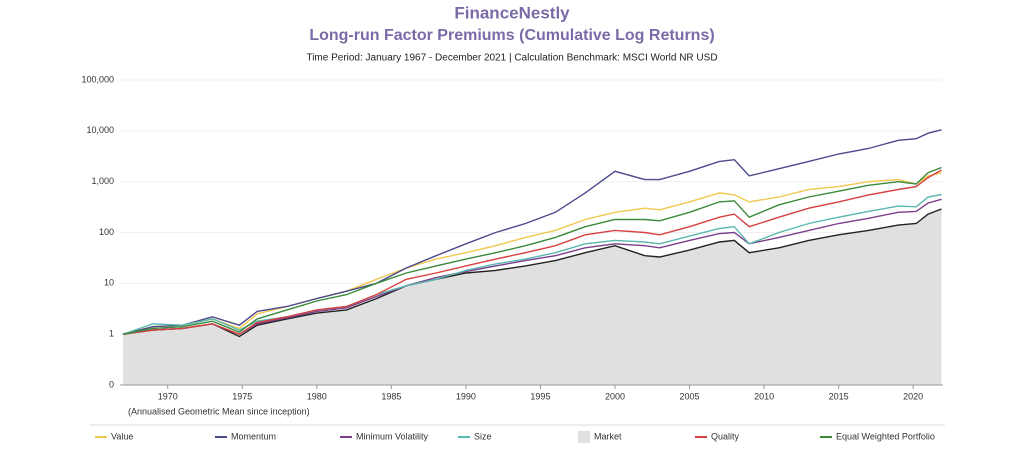 The height and width of the screenshot is (474, 1024). I want to click on x-tick-label: 1995, so click(540, 396).